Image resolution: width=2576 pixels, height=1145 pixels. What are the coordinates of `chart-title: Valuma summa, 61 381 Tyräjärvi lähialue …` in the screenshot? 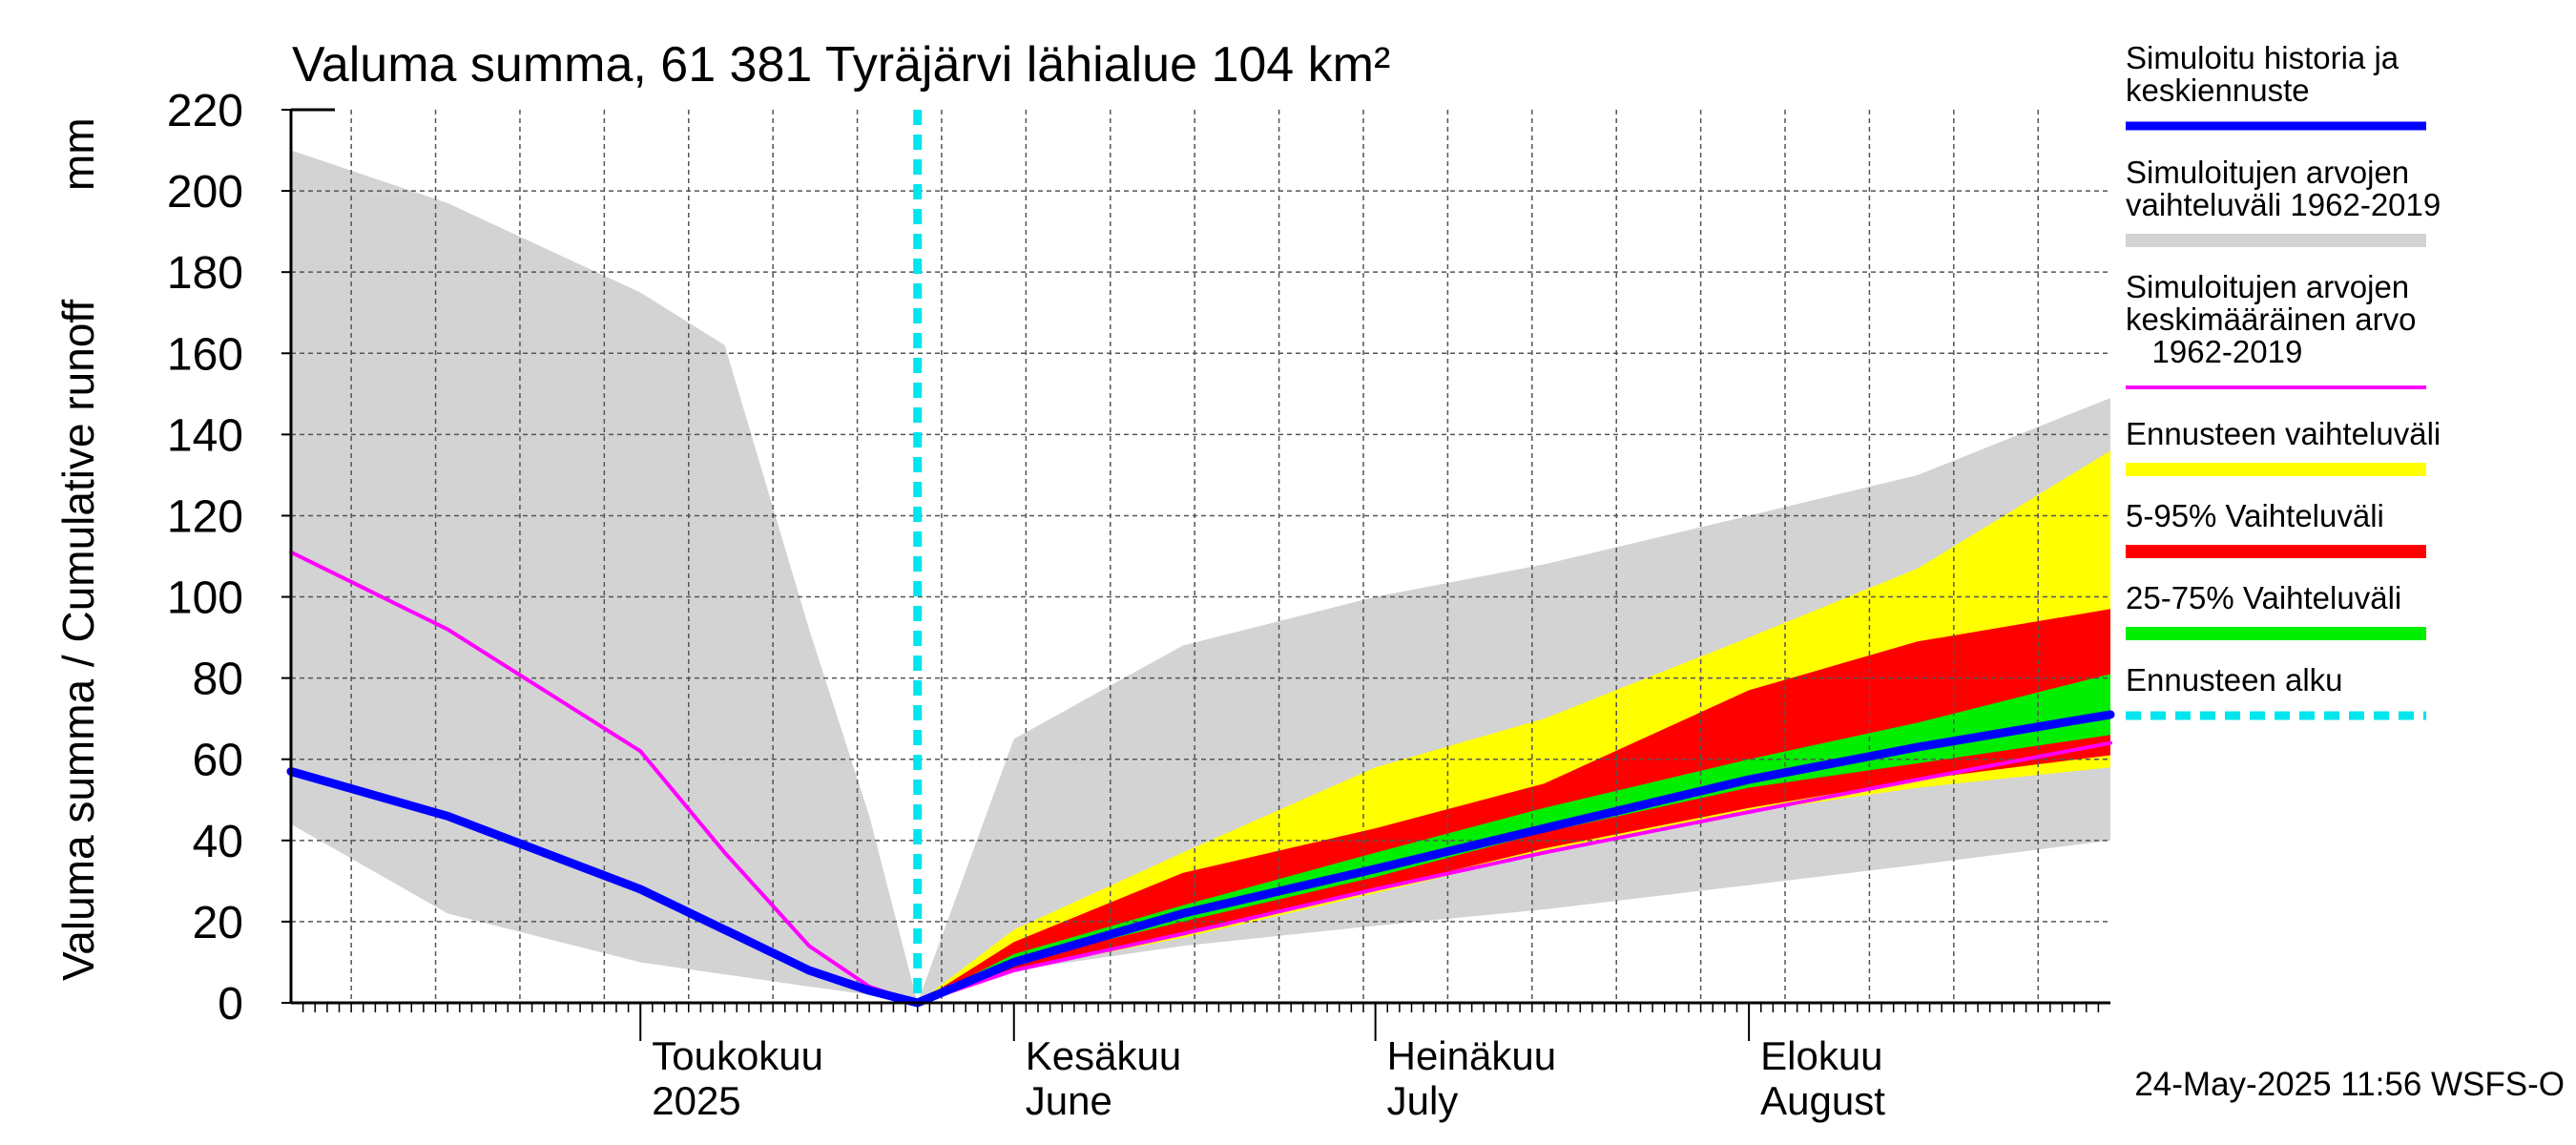 It's located at (841, 65).